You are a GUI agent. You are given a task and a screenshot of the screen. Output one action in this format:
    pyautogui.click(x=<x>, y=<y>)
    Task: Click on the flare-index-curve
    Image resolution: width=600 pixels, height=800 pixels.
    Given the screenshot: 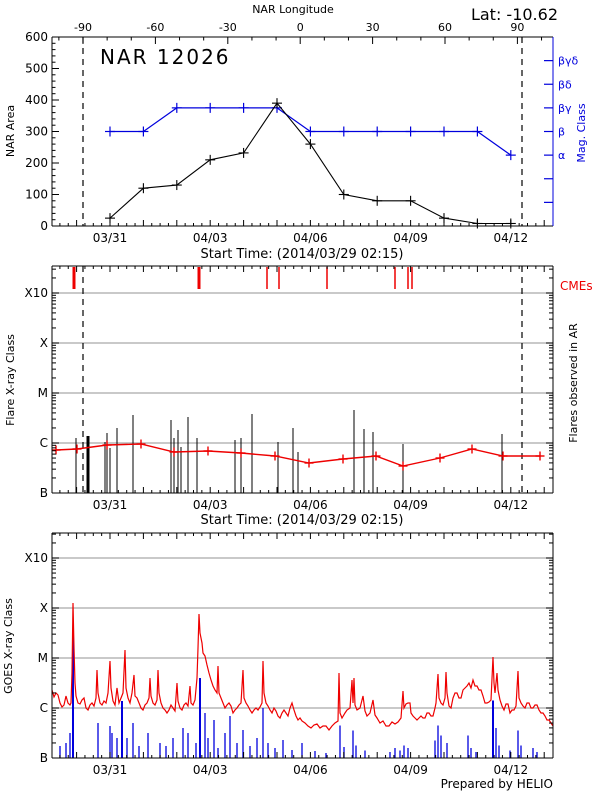 What is the action you would take?
    pyautogui.click(x=297, y=455)
    